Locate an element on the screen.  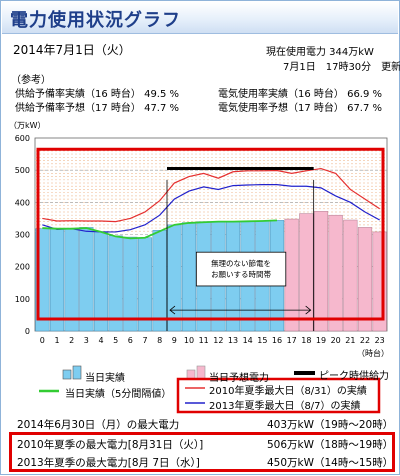
annotation-text: お願いする時間帯 is located at coordinates (241, 274).